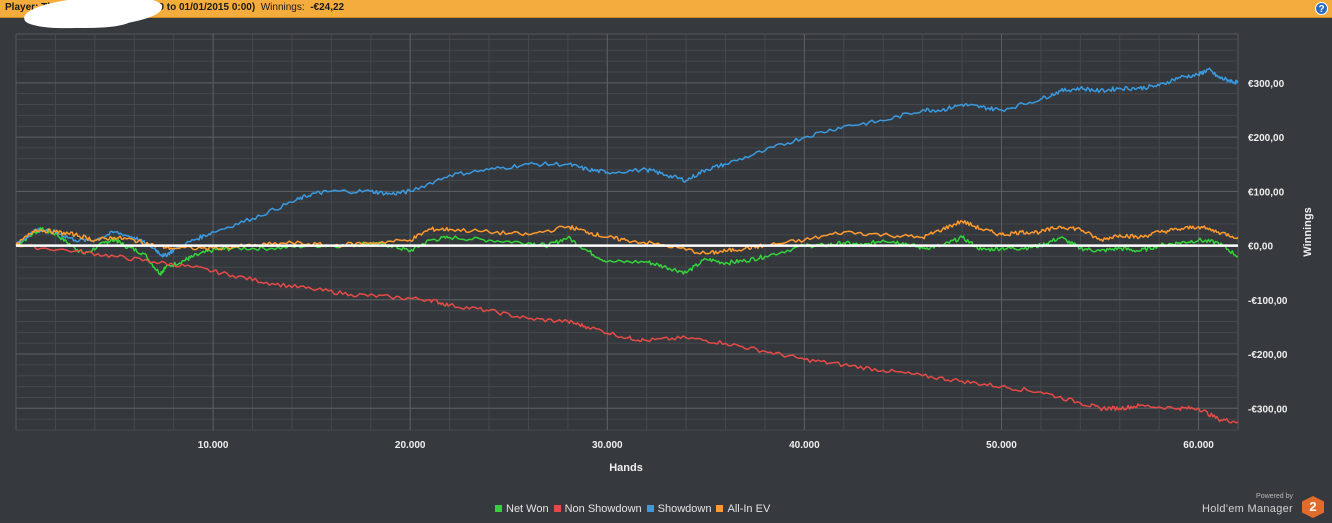  I want to click on legend-item: Net Won, so click(522, 509).